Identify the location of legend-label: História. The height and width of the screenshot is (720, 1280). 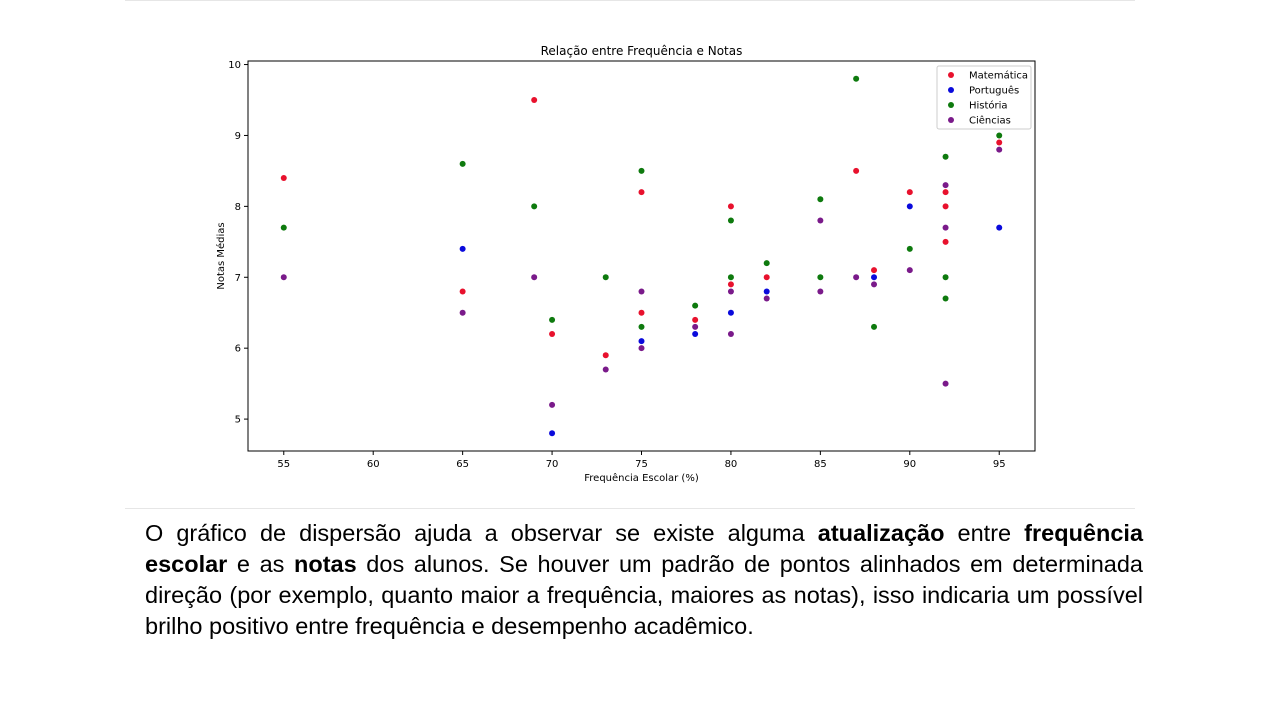
(988, 106).